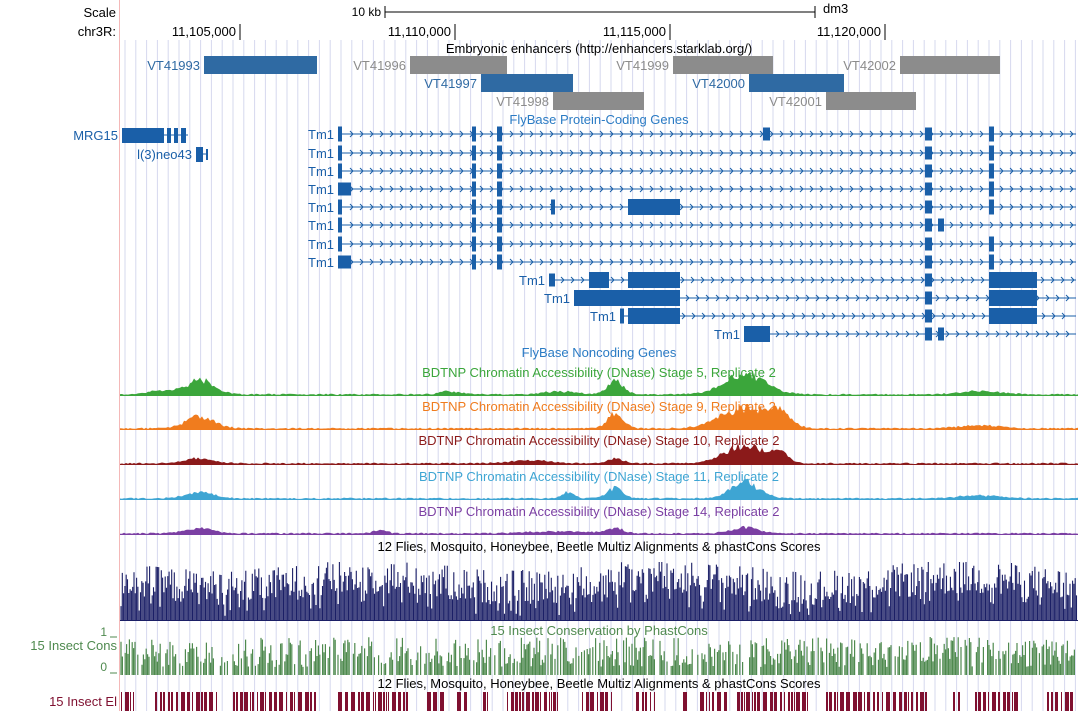 The height and width of the screenshot is (711, 1078). I want to click on elements-side-label: 15 Insect El, so click(83, 701).